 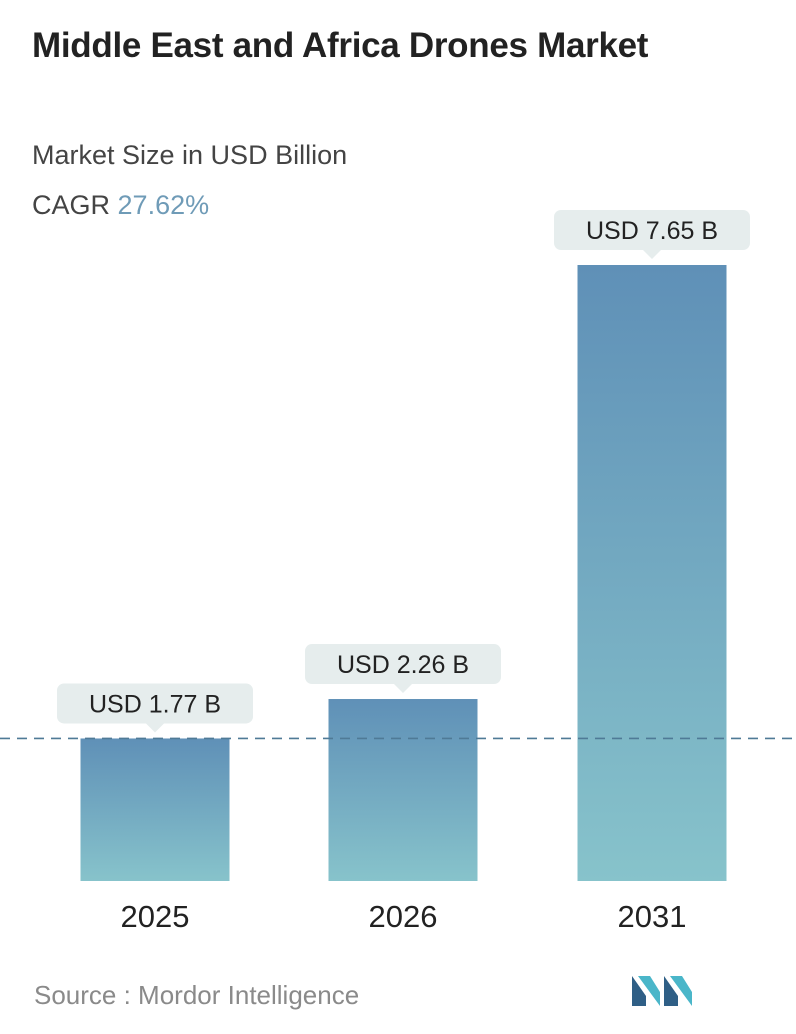 What do you see at coordinates (197, 995) in the screenshot?
I see `source-text: Source : Mordor Intelligence` at bounding box center [197, 995].